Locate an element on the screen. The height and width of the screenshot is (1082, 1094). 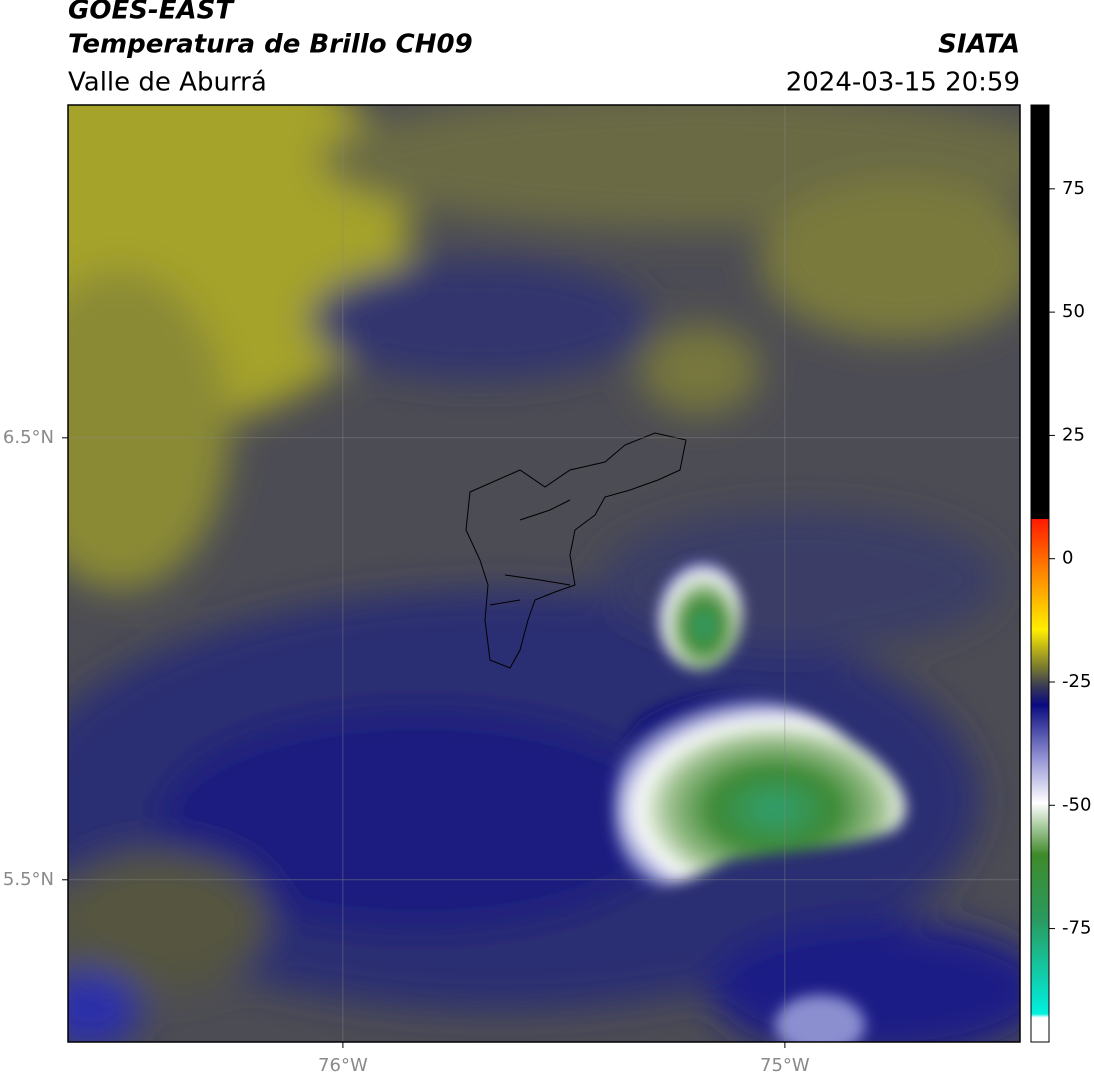
municipal-boundaries is located at coordinates (576, 550).